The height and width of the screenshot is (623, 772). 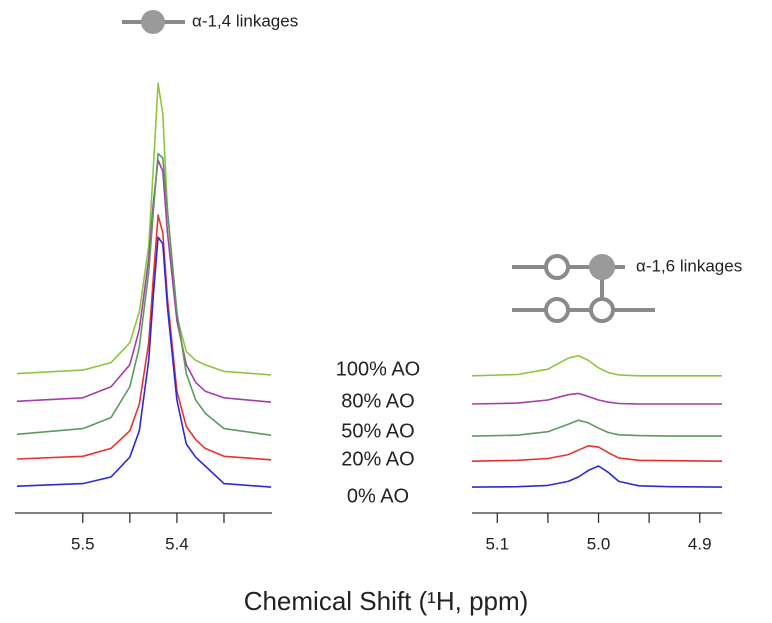 What do you see at coordinates (377, 459) in the screenshot?
I see `series-label: 20% AO` at bounding box center [377, 459].